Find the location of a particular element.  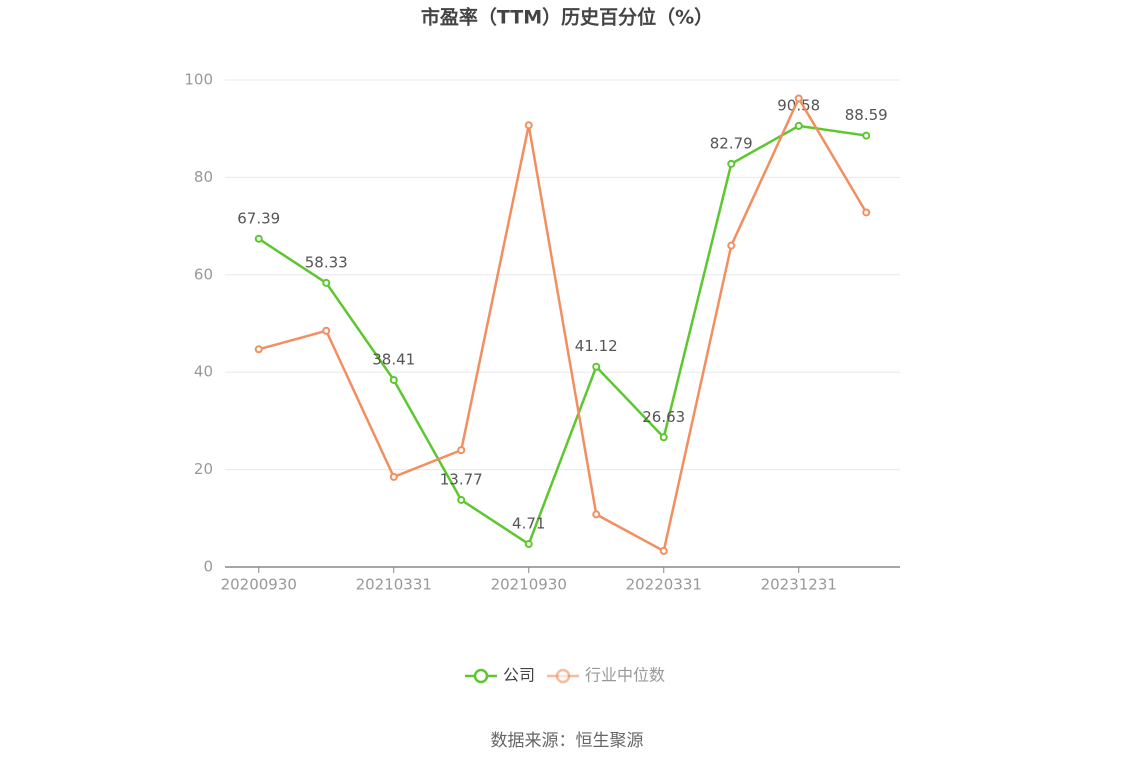

data-label: 88.59 is located at coordinates (866, 115).